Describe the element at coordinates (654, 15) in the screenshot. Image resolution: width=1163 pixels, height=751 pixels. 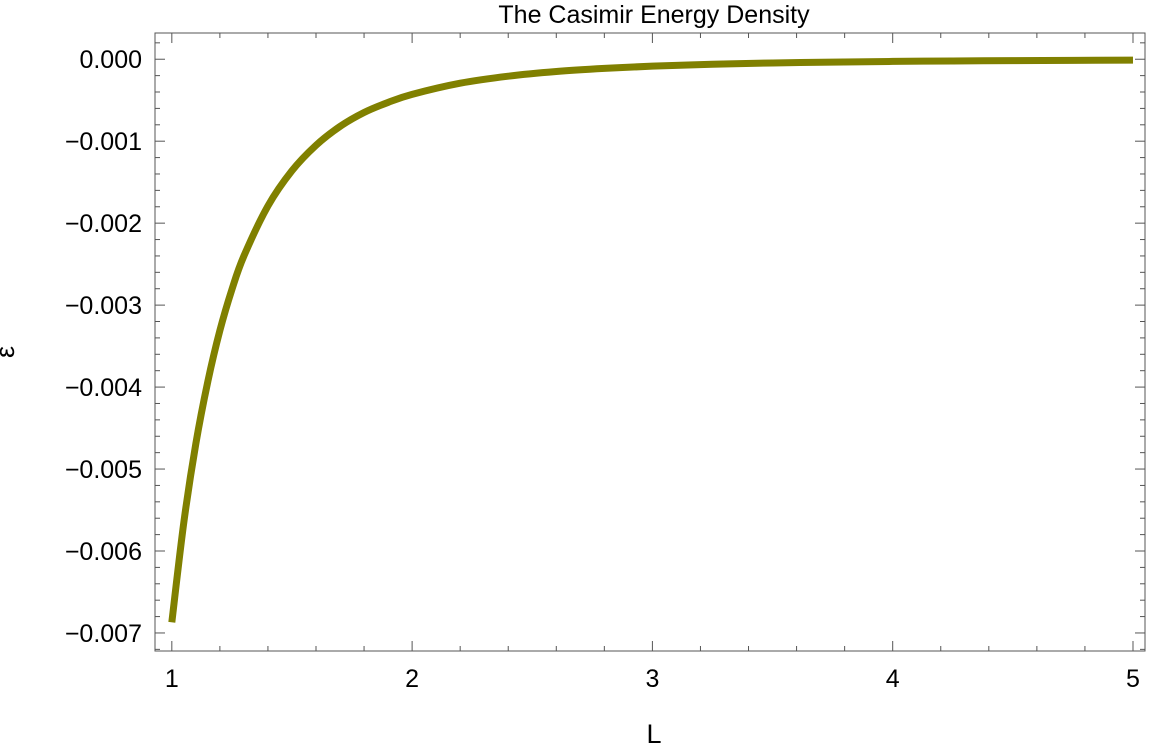
I see `chart-title: The Casimir Energy Density` at that location.